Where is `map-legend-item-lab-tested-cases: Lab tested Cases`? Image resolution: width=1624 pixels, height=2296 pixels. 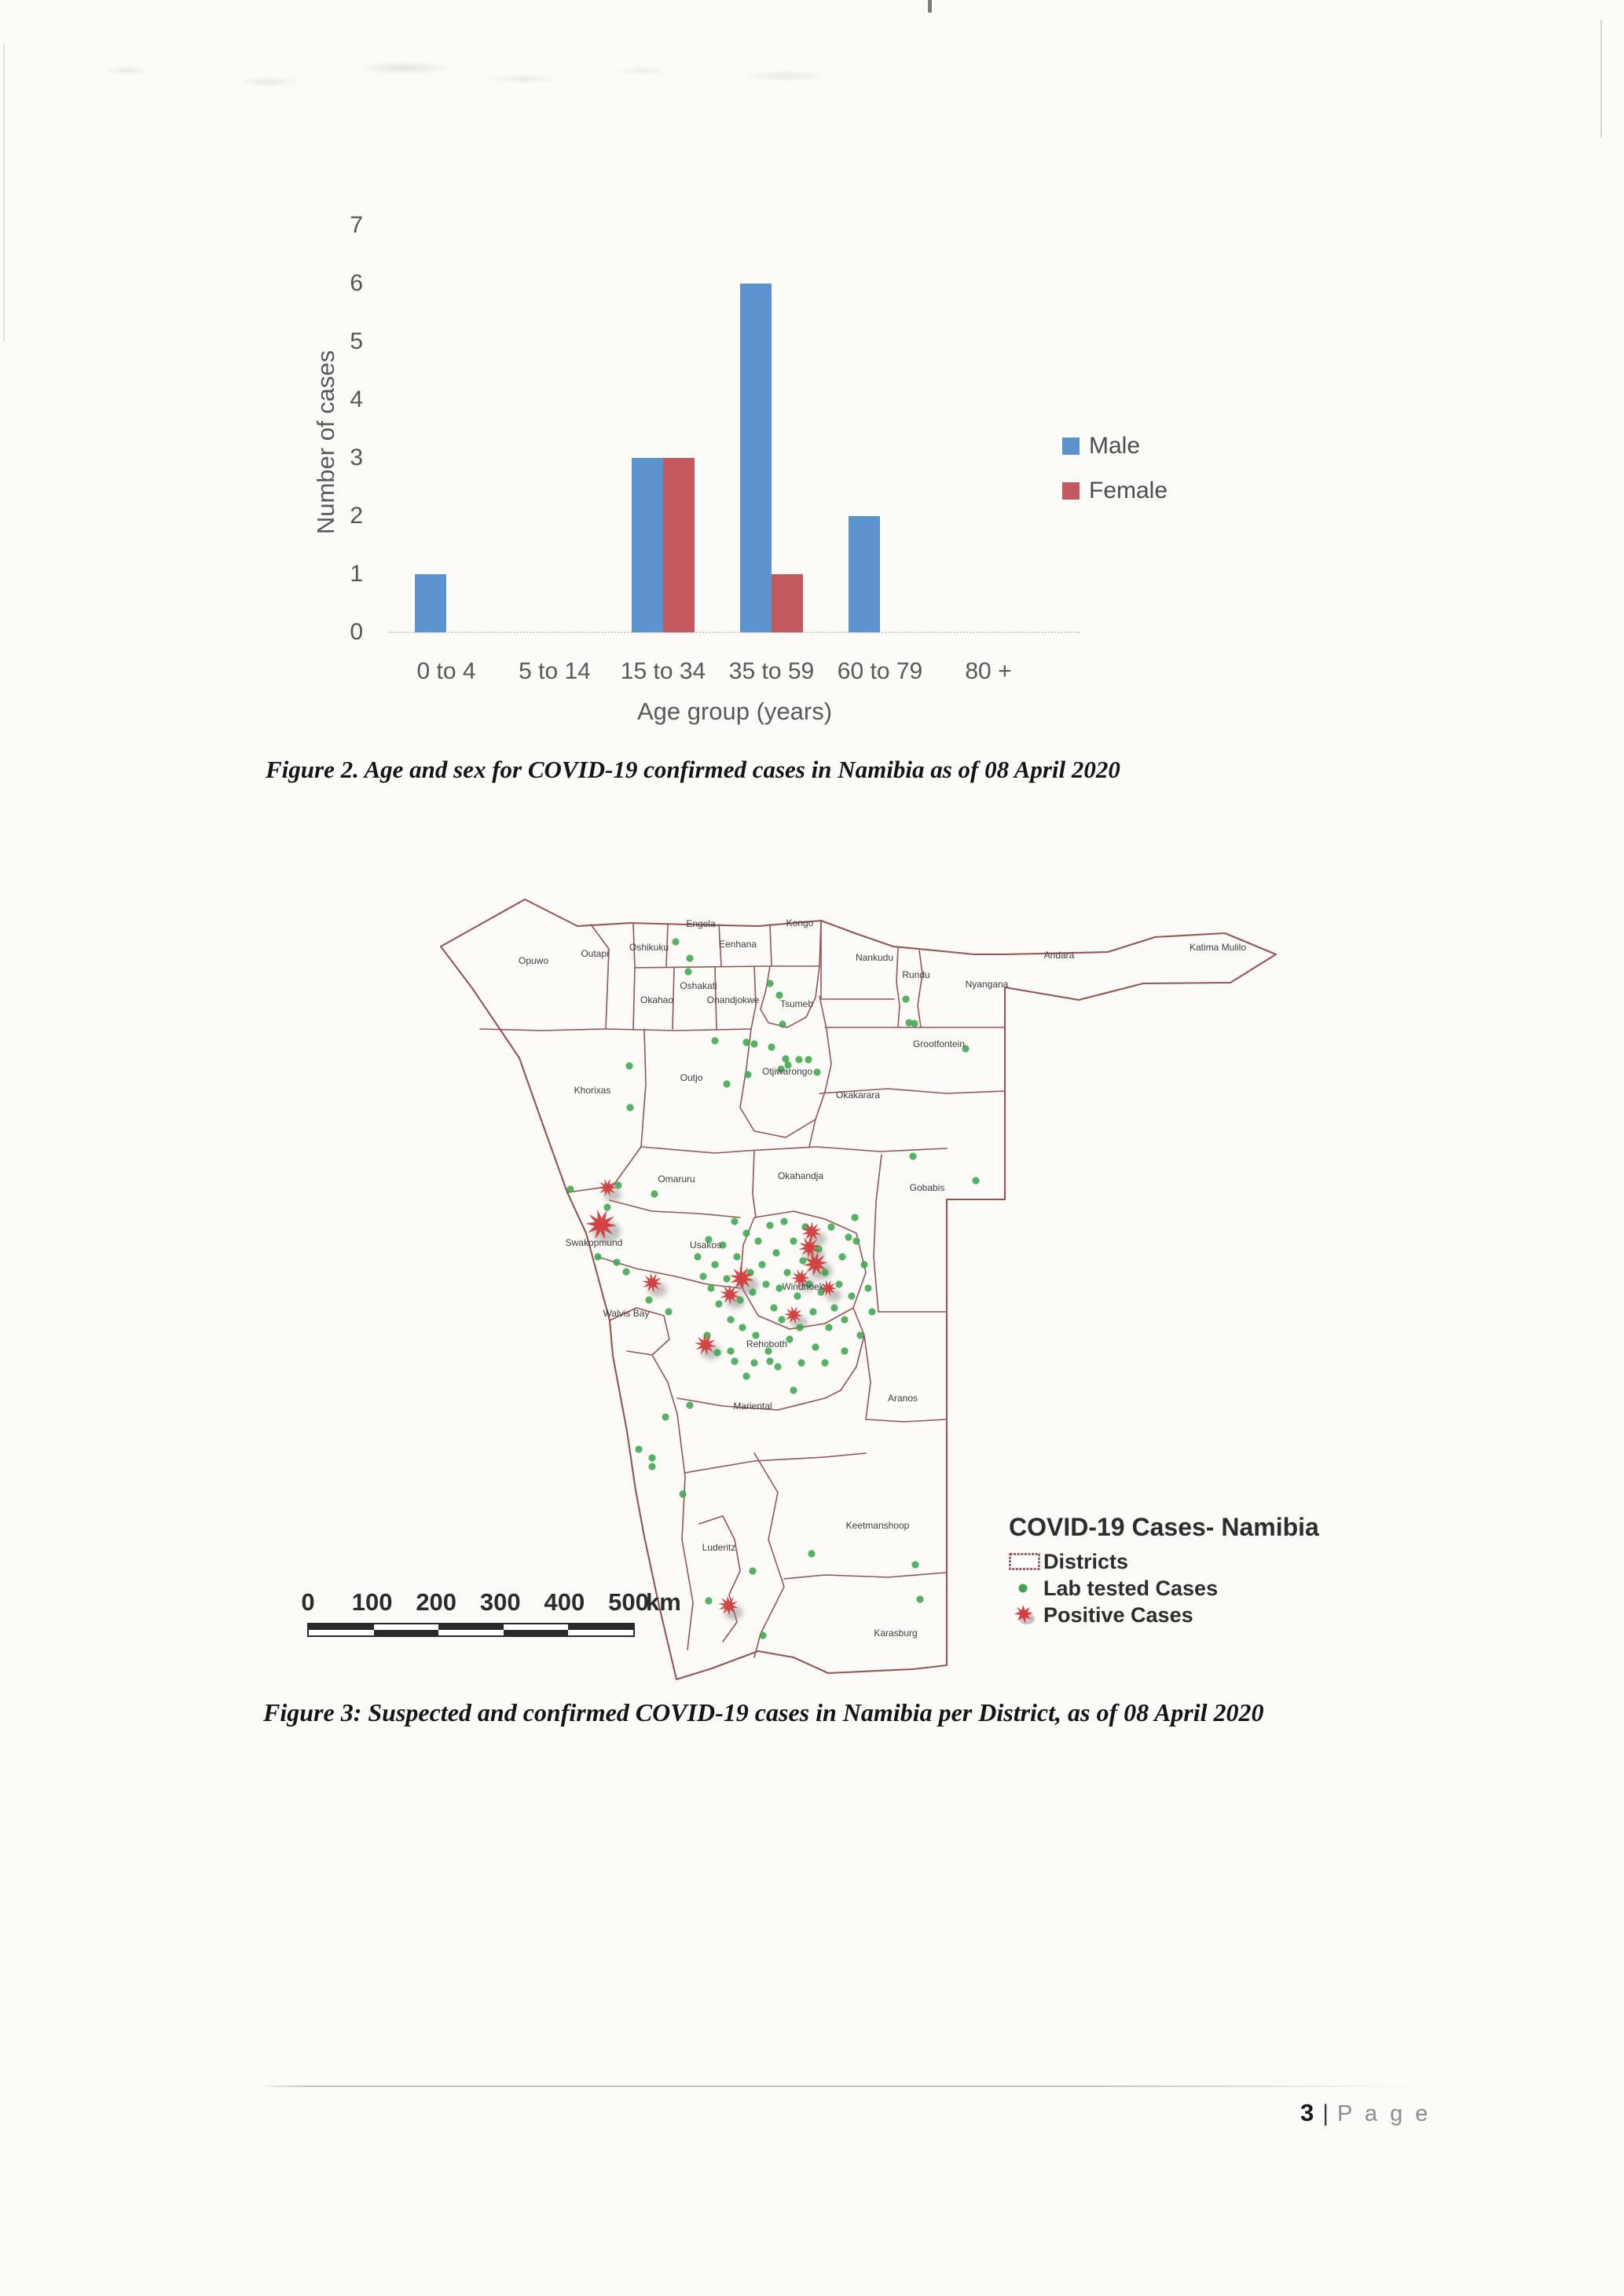
map-legend-item-lab-tested-cases: Lab tested Cases is located at coordinates (1174, 1588).